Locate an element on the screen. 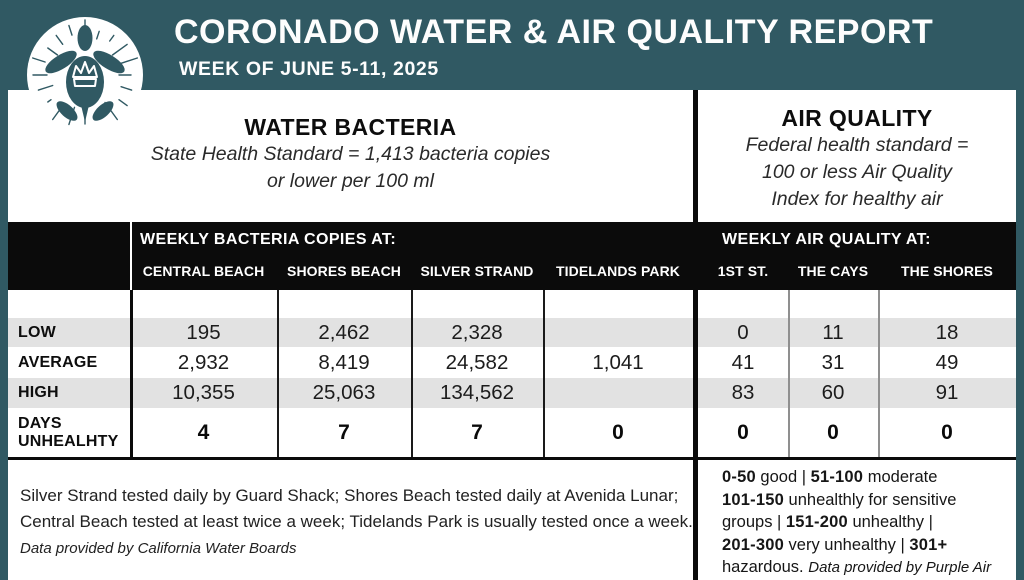  table-cell-water: 10,355 is located at coordinates (203, 392).